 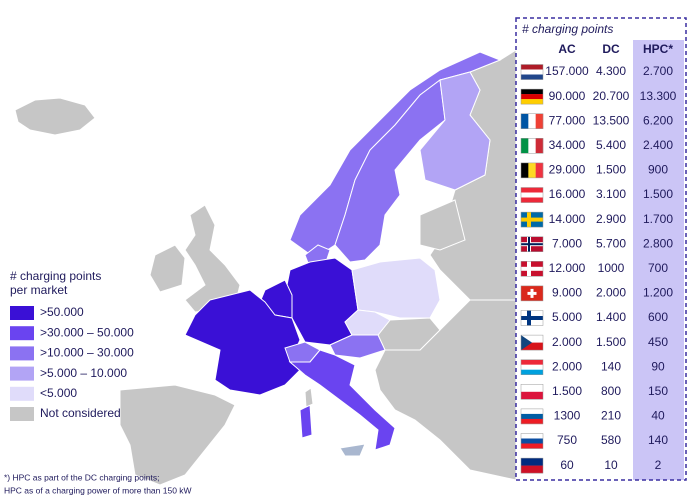 I want to click on corsica, so click(x=309, y=397).